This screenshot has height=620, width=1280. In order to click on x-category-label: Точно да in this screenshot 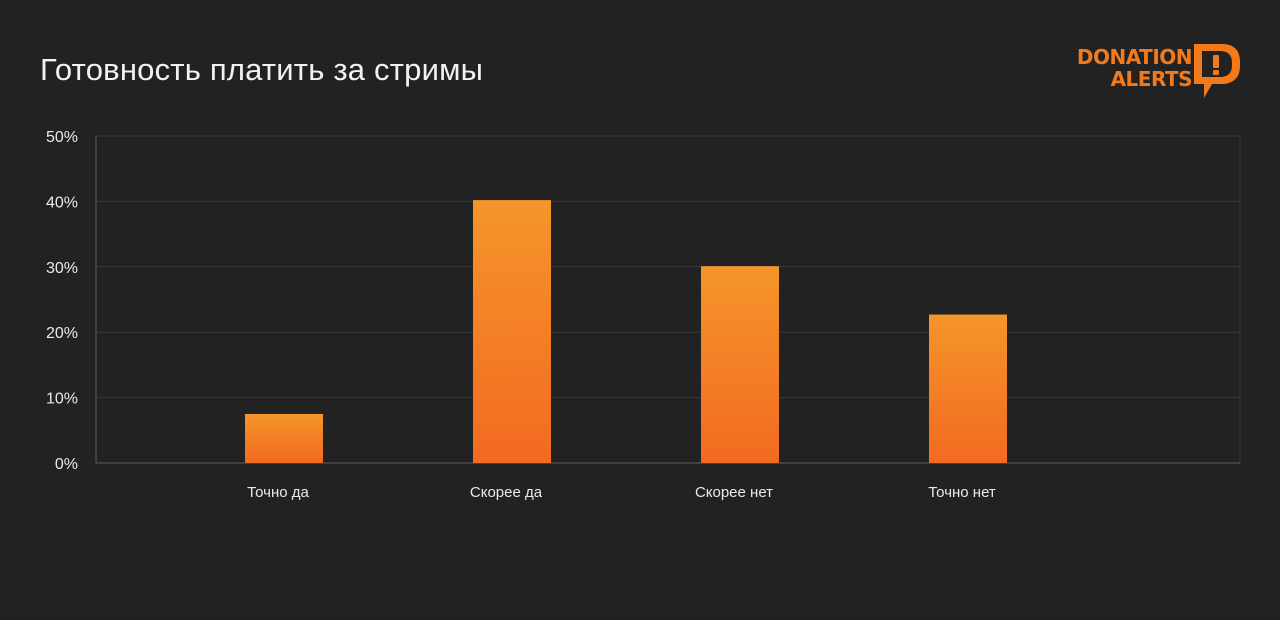, I will do `click(278, 492)`.